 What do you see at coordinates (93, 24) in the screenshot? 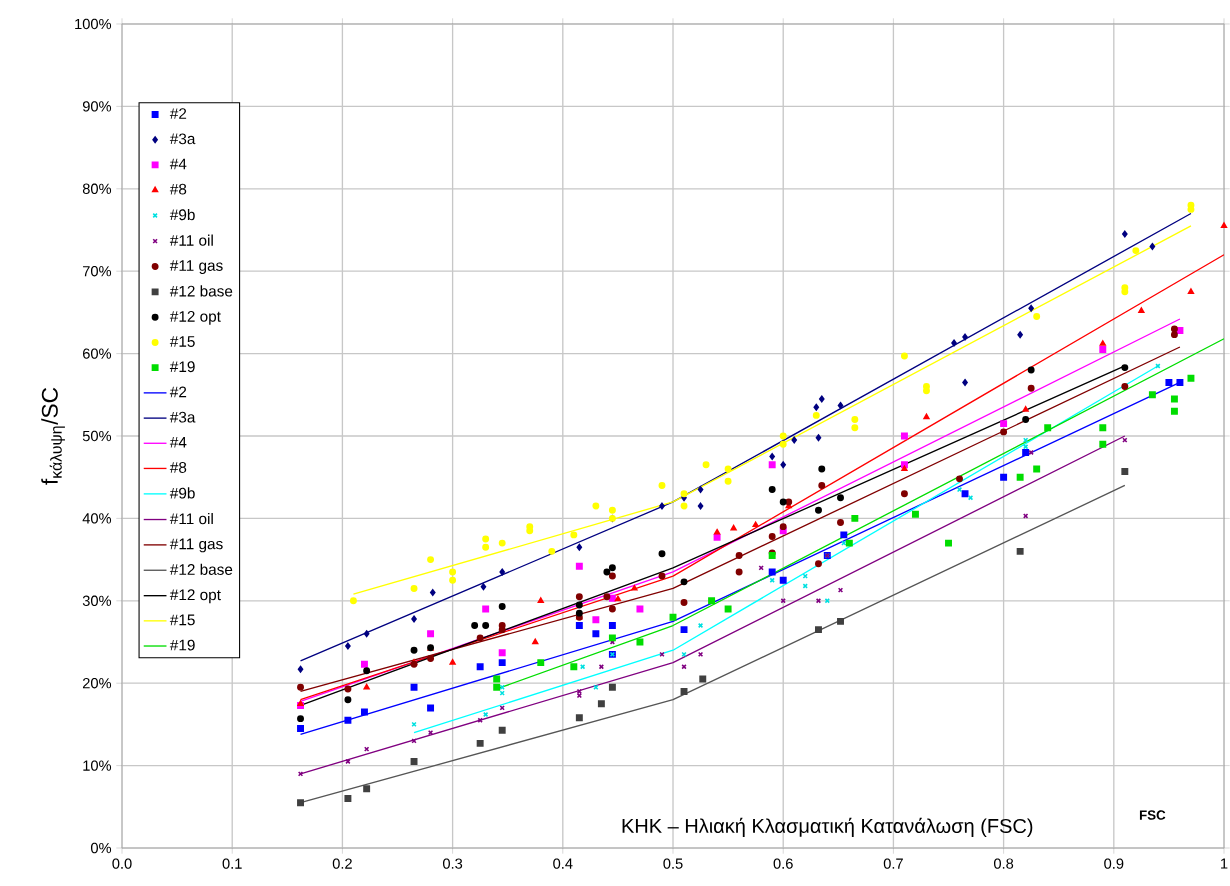
I see `y-tick-label: 100%` at bounding box center [93, 24].